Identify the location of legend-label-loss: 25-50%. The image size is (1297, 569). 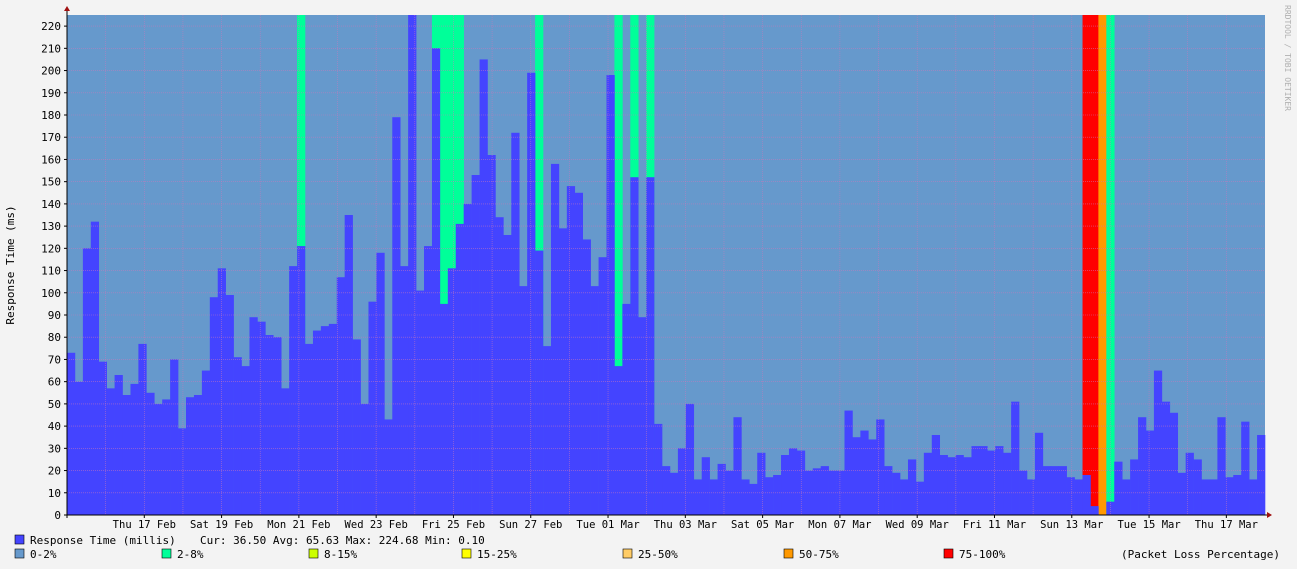
(658, 554).